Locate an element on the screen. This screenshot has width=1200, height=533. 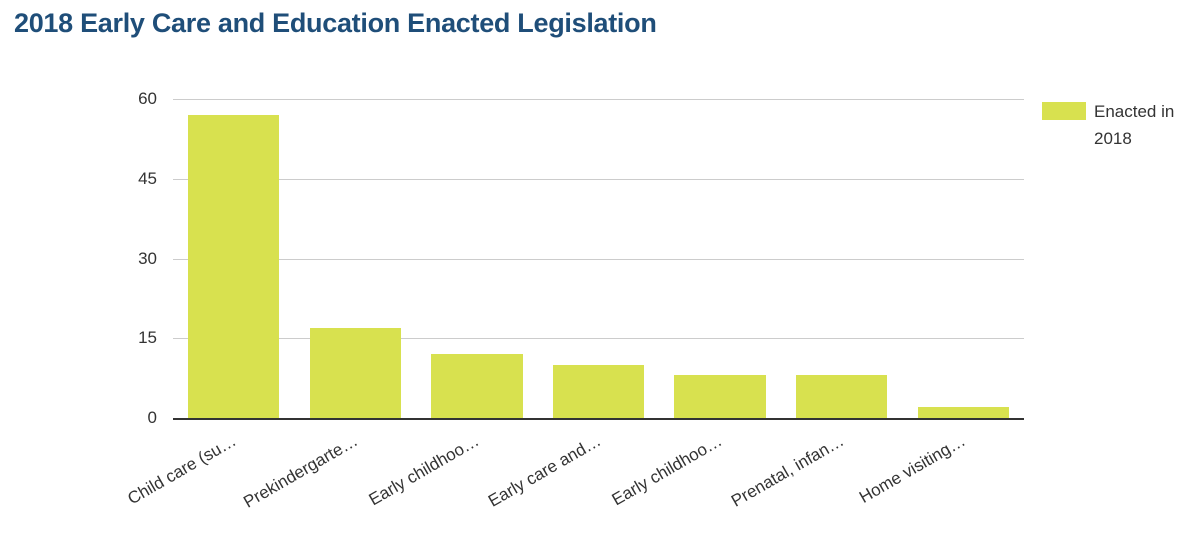
y-tick-label: 0 is located at coordinates (152, 417).